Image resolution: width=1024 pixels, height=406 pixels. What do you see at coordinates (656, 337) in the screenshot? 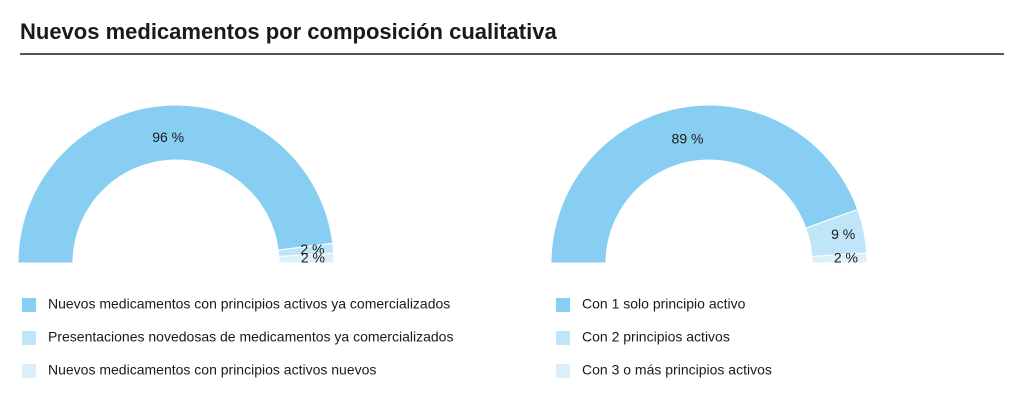
I see `legend-label: Con 2 principios activos` at bounding box center [656, 337].